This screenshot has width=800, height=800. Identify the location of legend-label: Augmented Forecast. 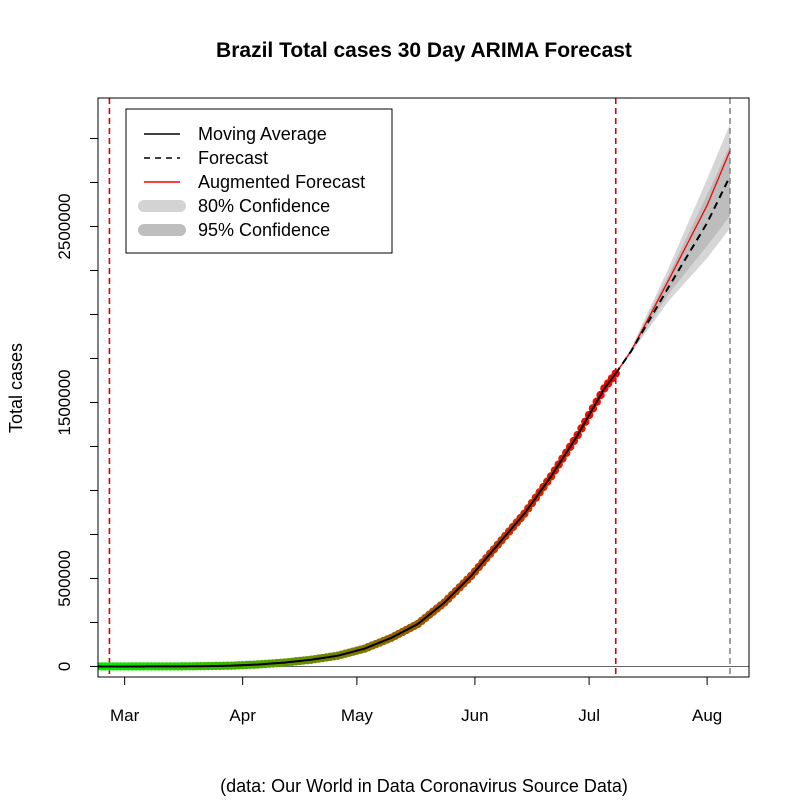
(281, 182).